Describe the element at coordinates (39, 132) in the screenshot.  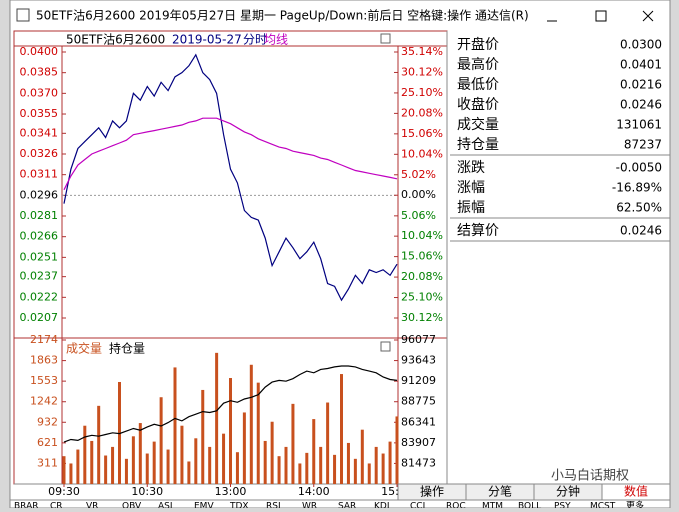
I see `y-tick-label: 0.0341` at that location.